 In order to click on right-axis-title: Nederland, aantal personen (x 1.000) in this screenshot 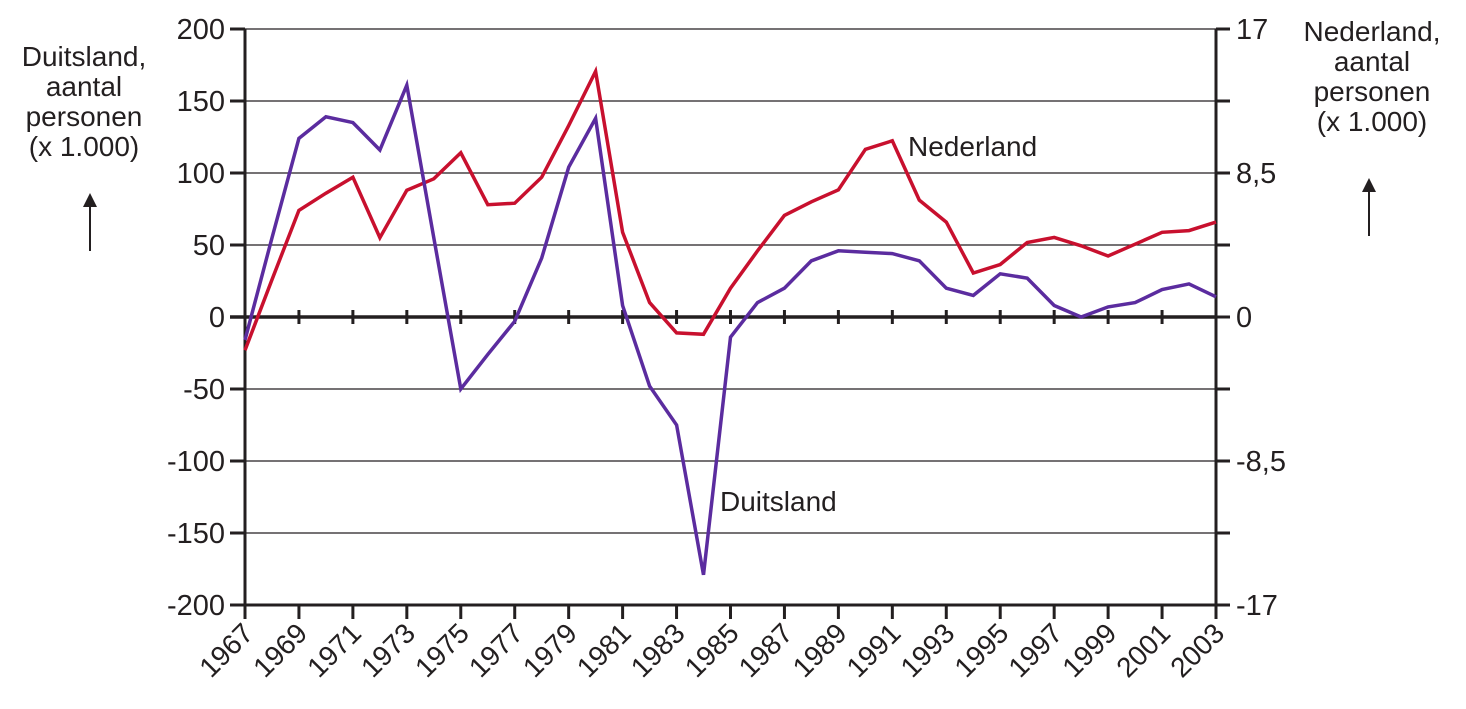, I will do `click(1372, 77)`.